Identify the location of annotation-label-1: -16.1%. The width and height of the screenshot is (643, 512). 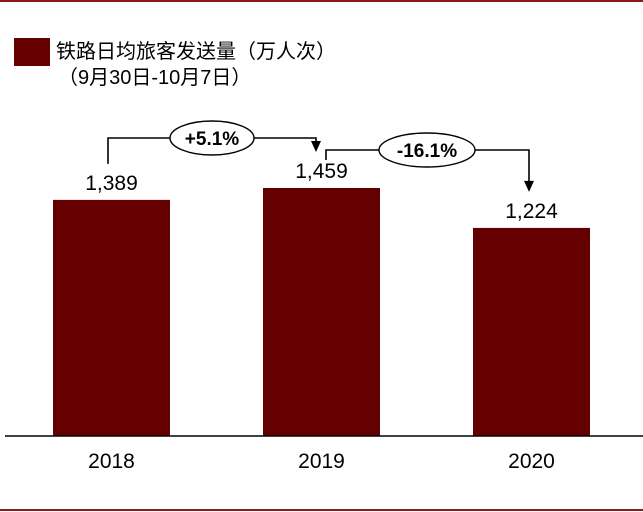
(427, 151).